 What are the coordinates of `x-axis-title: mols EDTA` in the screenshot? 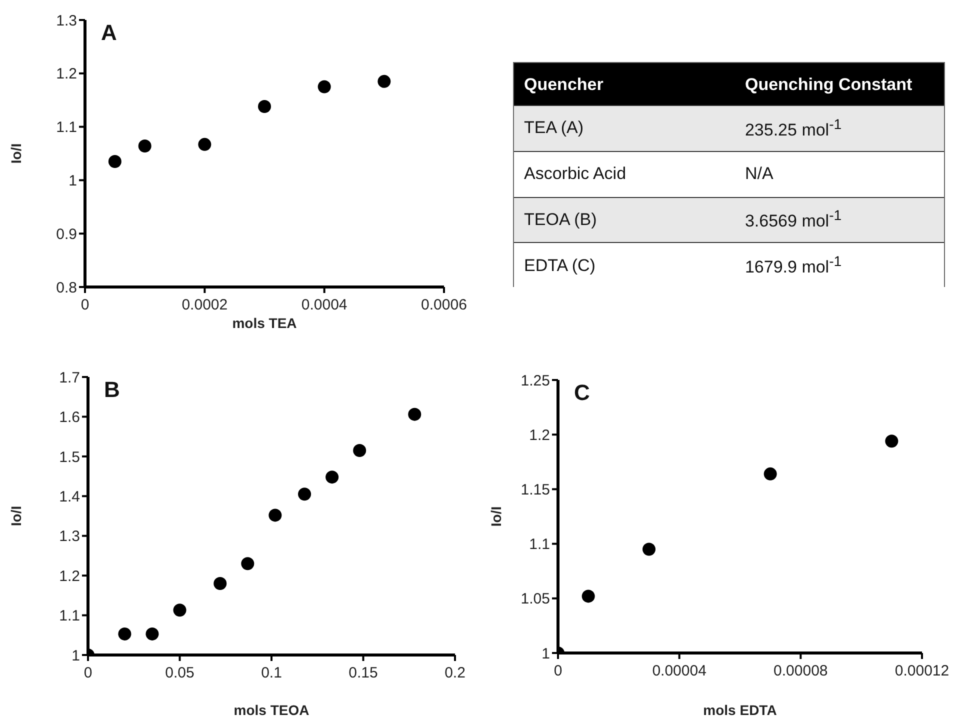 It's located at (740, 709).